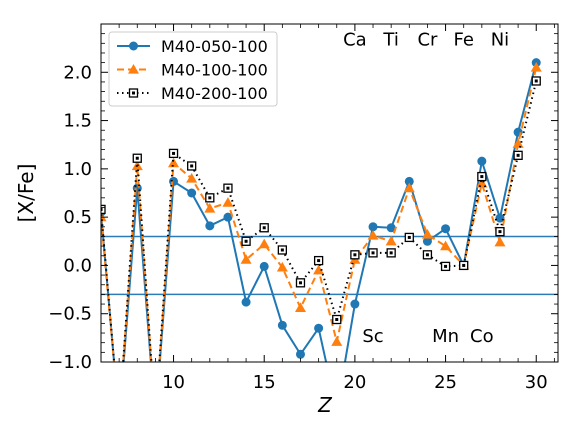 The image size is (576, 432). What do you see at coordinates (482, 336) in the screenshot?
I see `element-label: Co` at bounding box center [482, 336].